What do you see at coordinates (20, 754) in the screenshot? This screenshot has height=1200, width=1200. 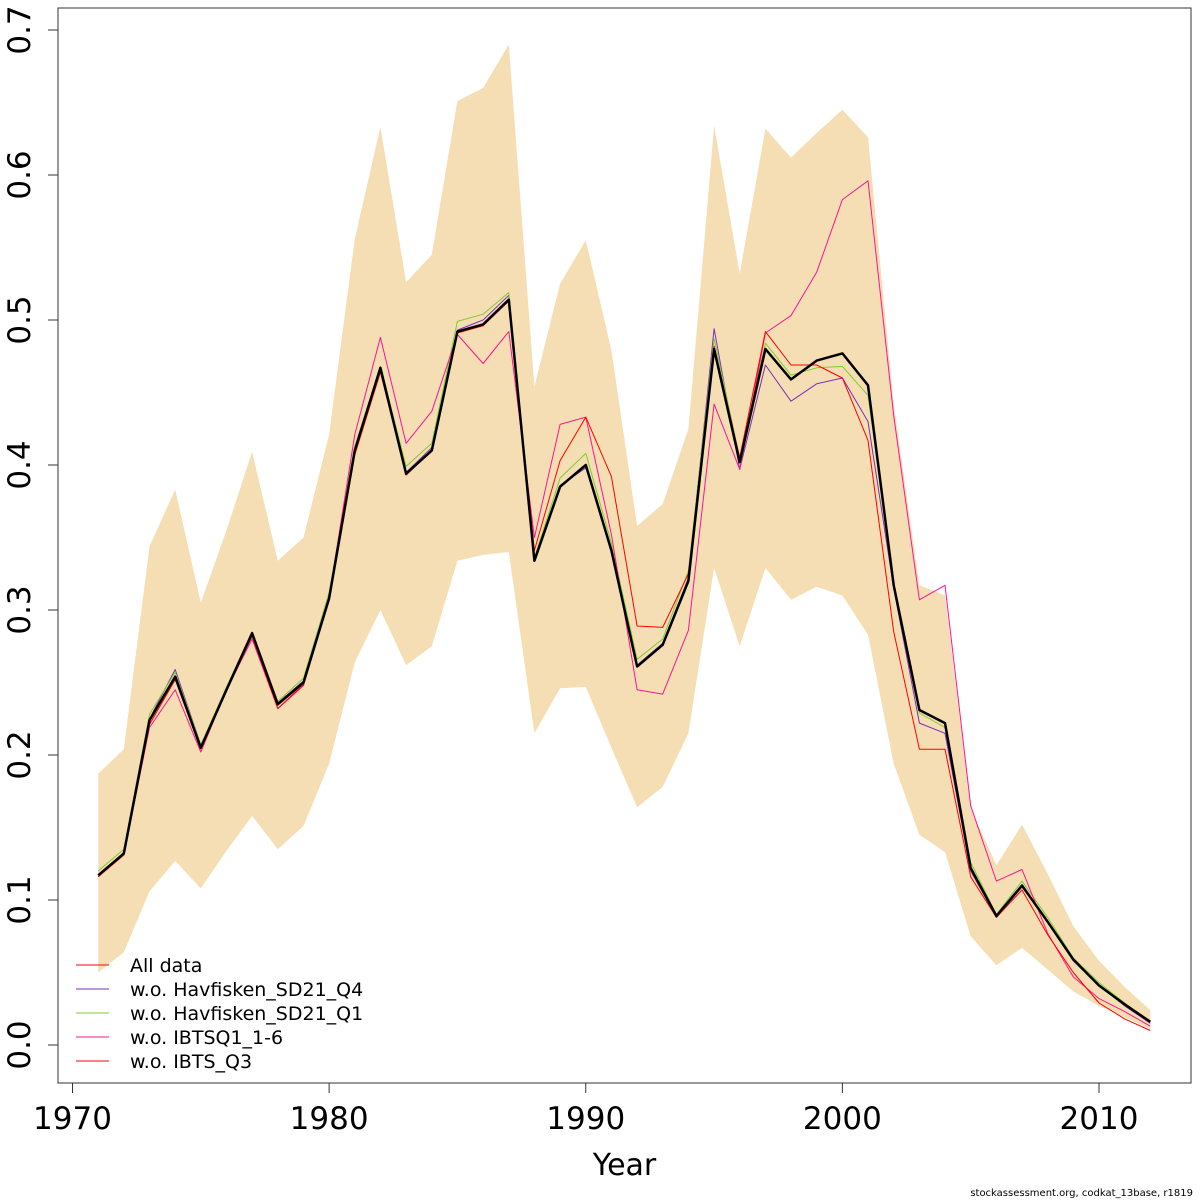 I see `y-tick-label: 0.2` at bounding box center [20, 754].